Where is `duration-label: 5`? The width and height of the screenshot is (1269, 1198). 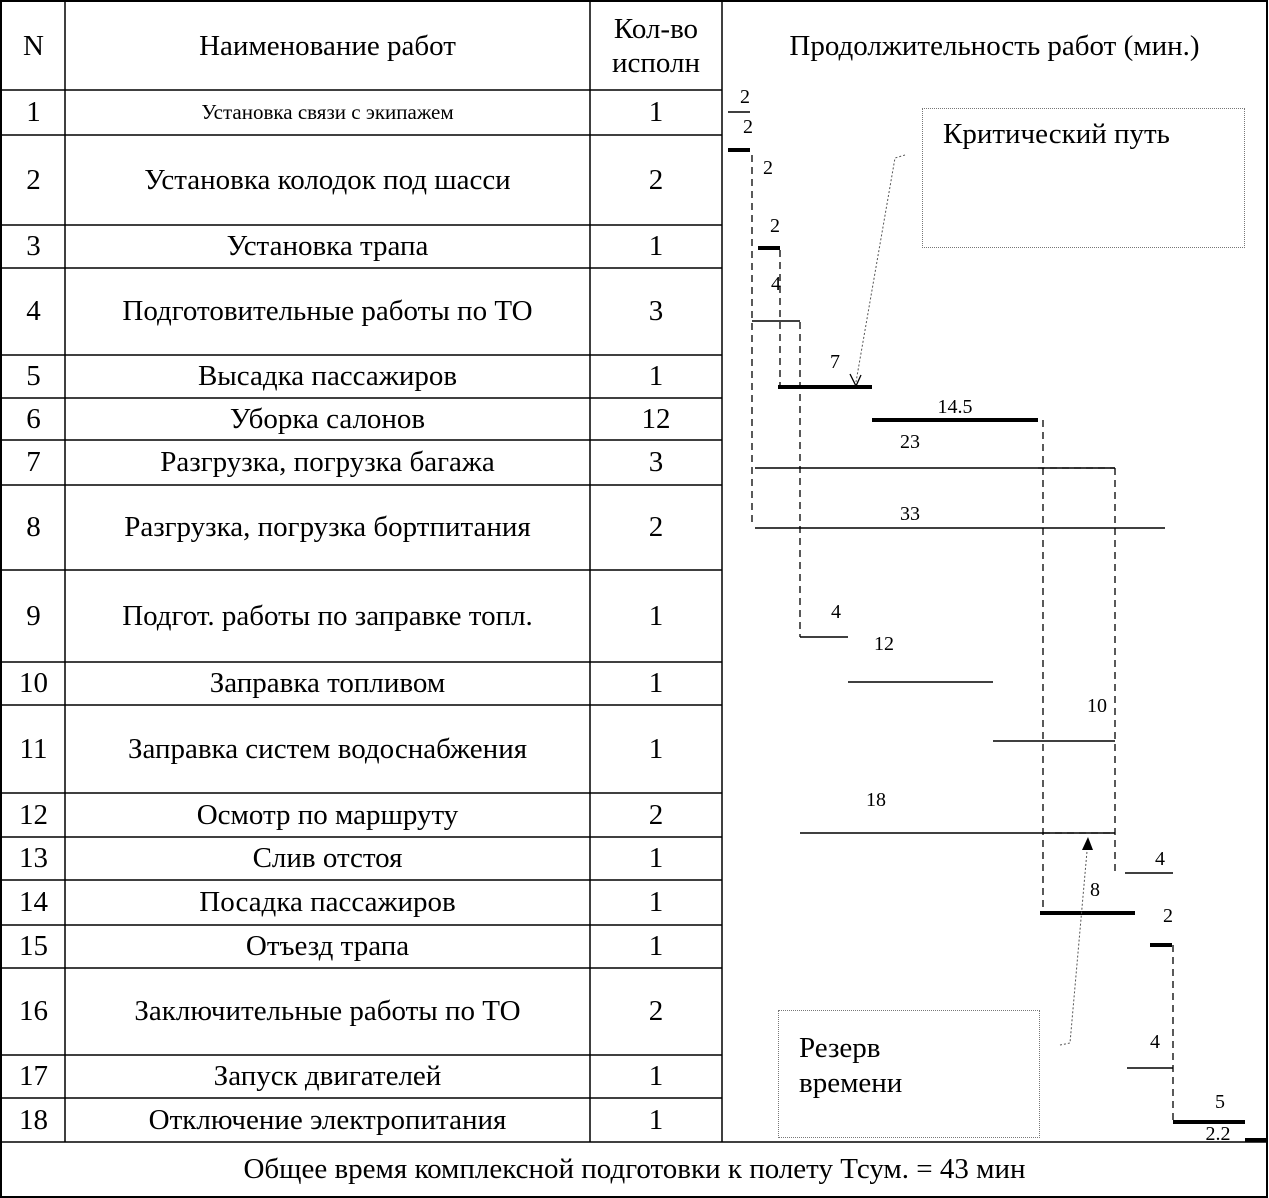
duration-label: 5 is located at coordinates (1220, 1102).